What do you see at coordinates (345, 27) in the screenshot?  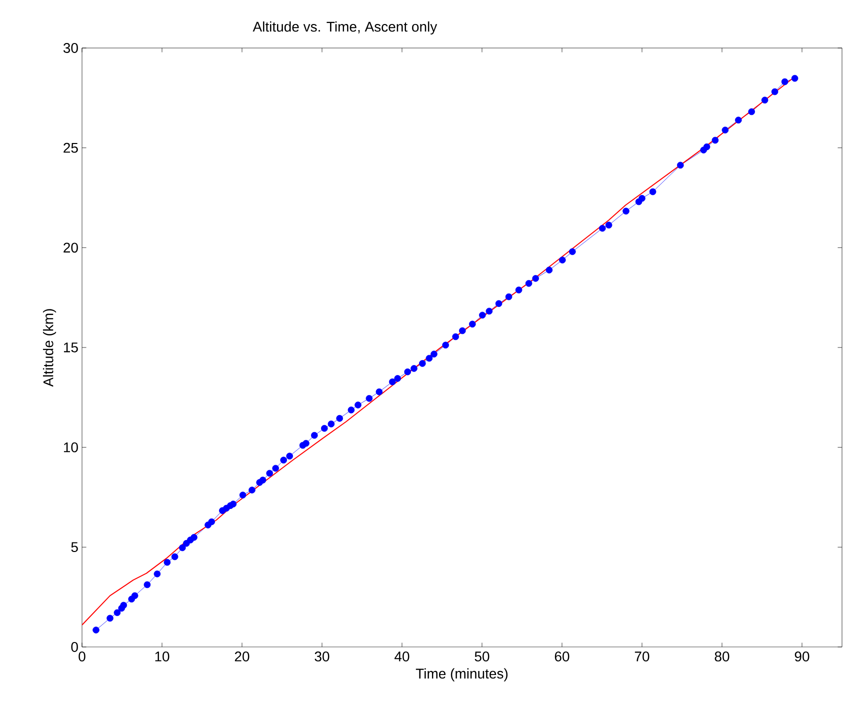 I see `chart-title: Altitude vs. Time, Ascent only` at bounding box center [345, 27].